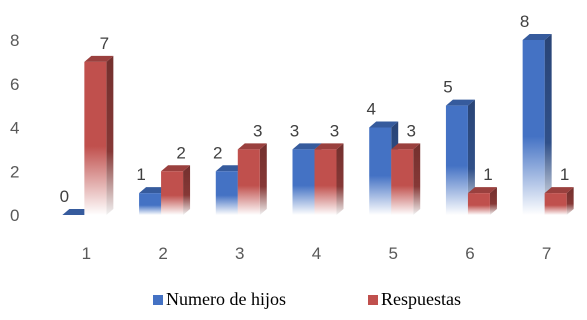  Describe the element at coordinates (370, 109) in the screenshot. I see `data-label: 4` at that location.